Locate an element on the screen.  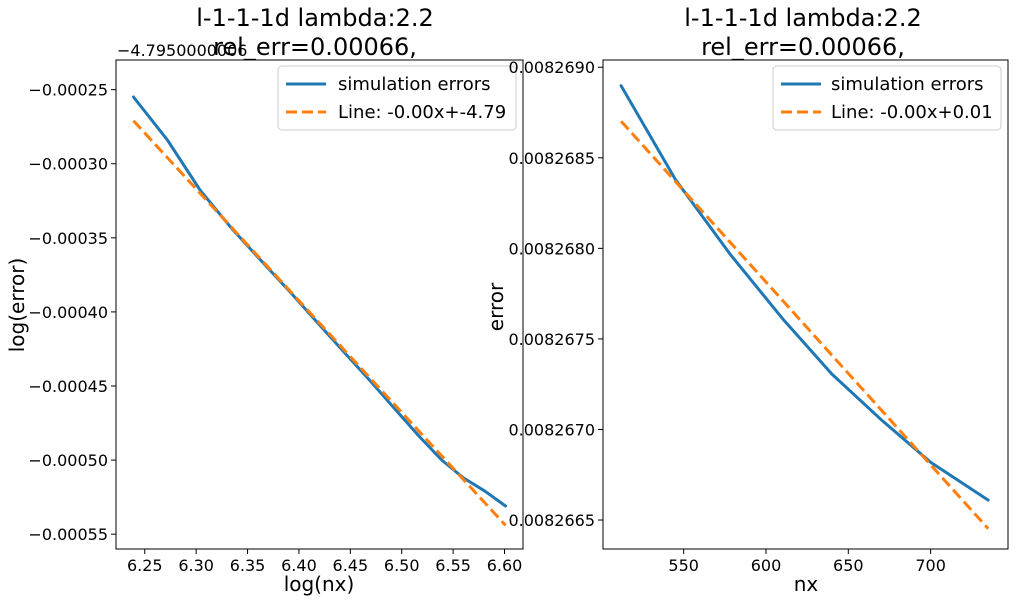
right-legend-box is located at coordinates (887, 98).